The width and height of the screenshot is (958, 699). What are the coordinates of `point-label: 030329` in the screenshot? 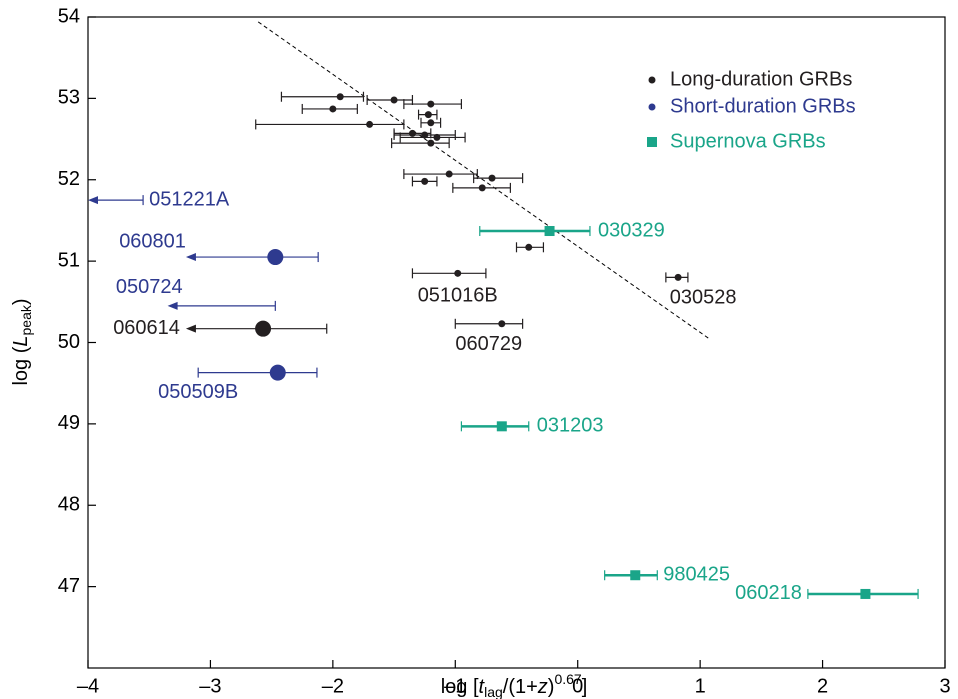 It's located at (631, 230).